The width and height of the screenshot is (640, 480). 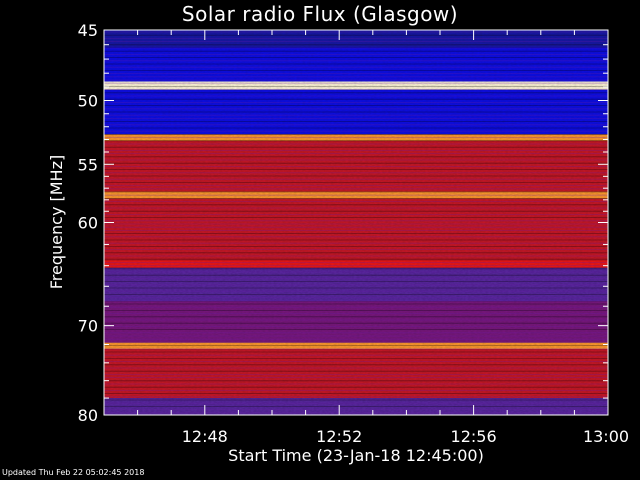 I want to click on y-tick-label: 50, so click(x=88, y=101).